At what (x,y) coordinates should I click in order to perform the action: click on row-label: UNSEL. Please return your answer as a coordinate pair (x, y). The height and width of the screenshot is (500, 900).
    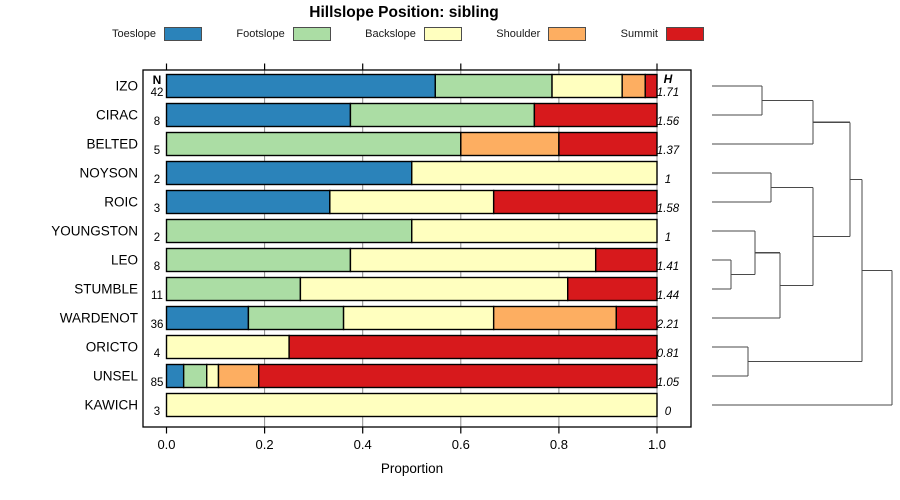
    Looking at the image, I should click on (116, 376).